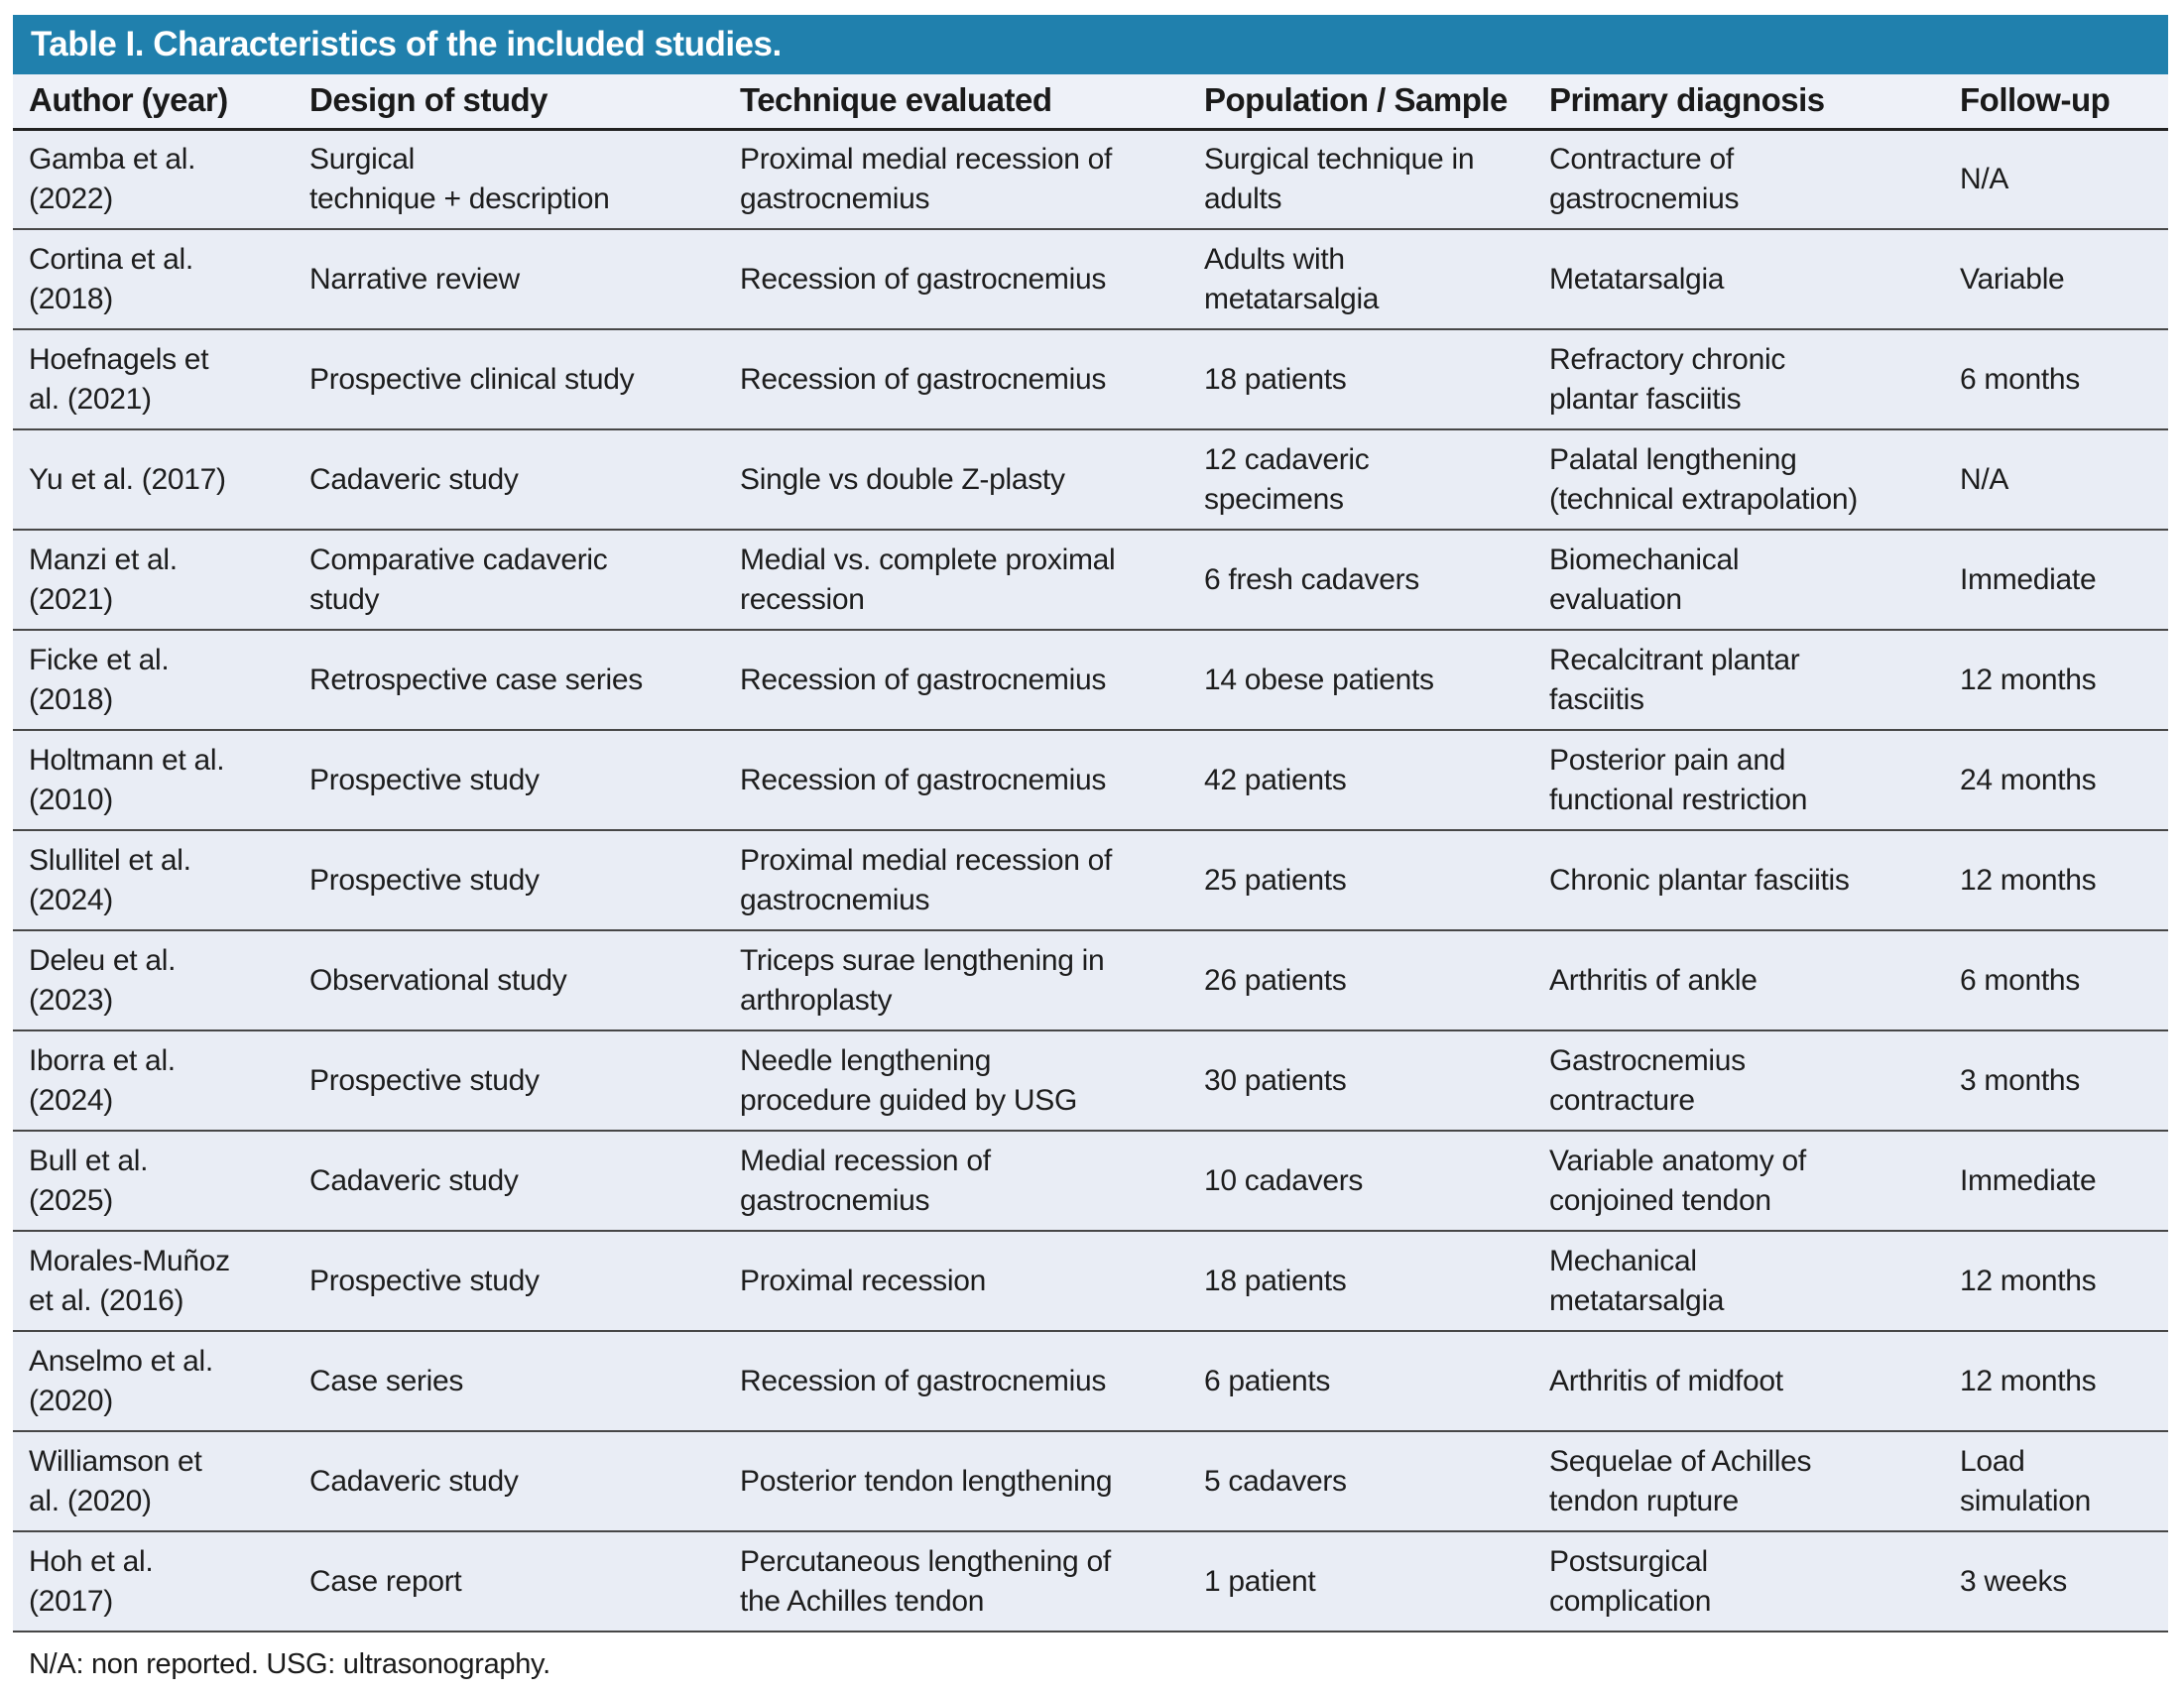  I want to click on column-header-design-of-study: Design of study, so click(509, 102).